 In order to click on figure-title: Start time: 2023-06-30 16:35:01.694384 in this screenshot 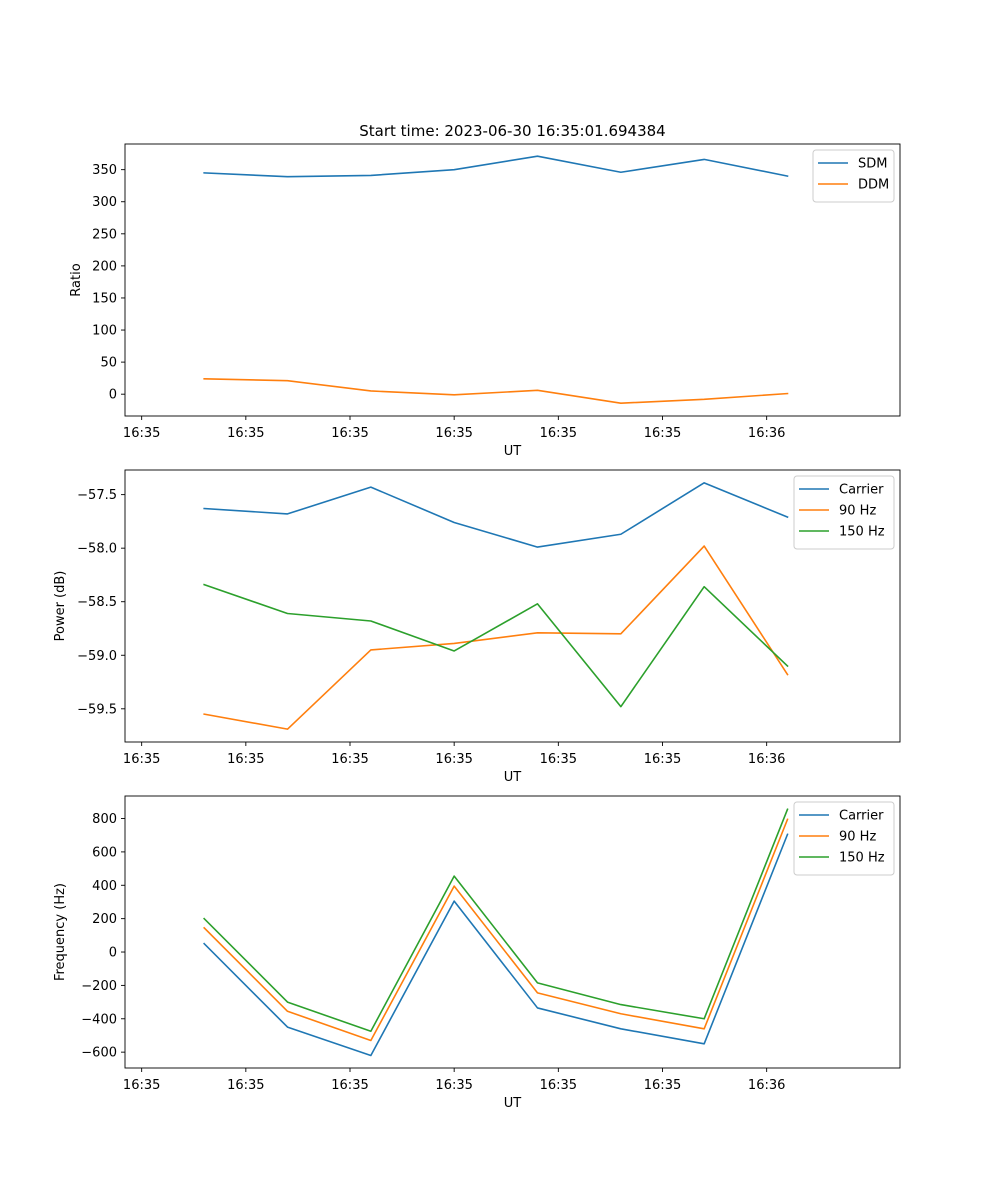, I will do `click(512, 131)`.